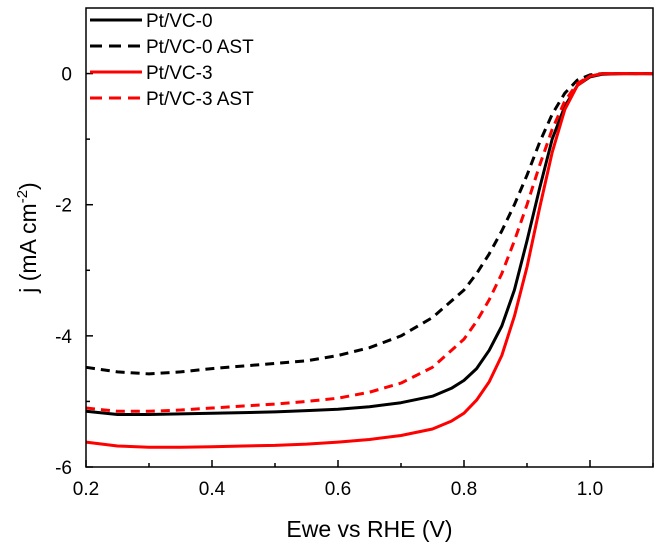  I want to click on y-axis-label-close: ), so click(28, 186).